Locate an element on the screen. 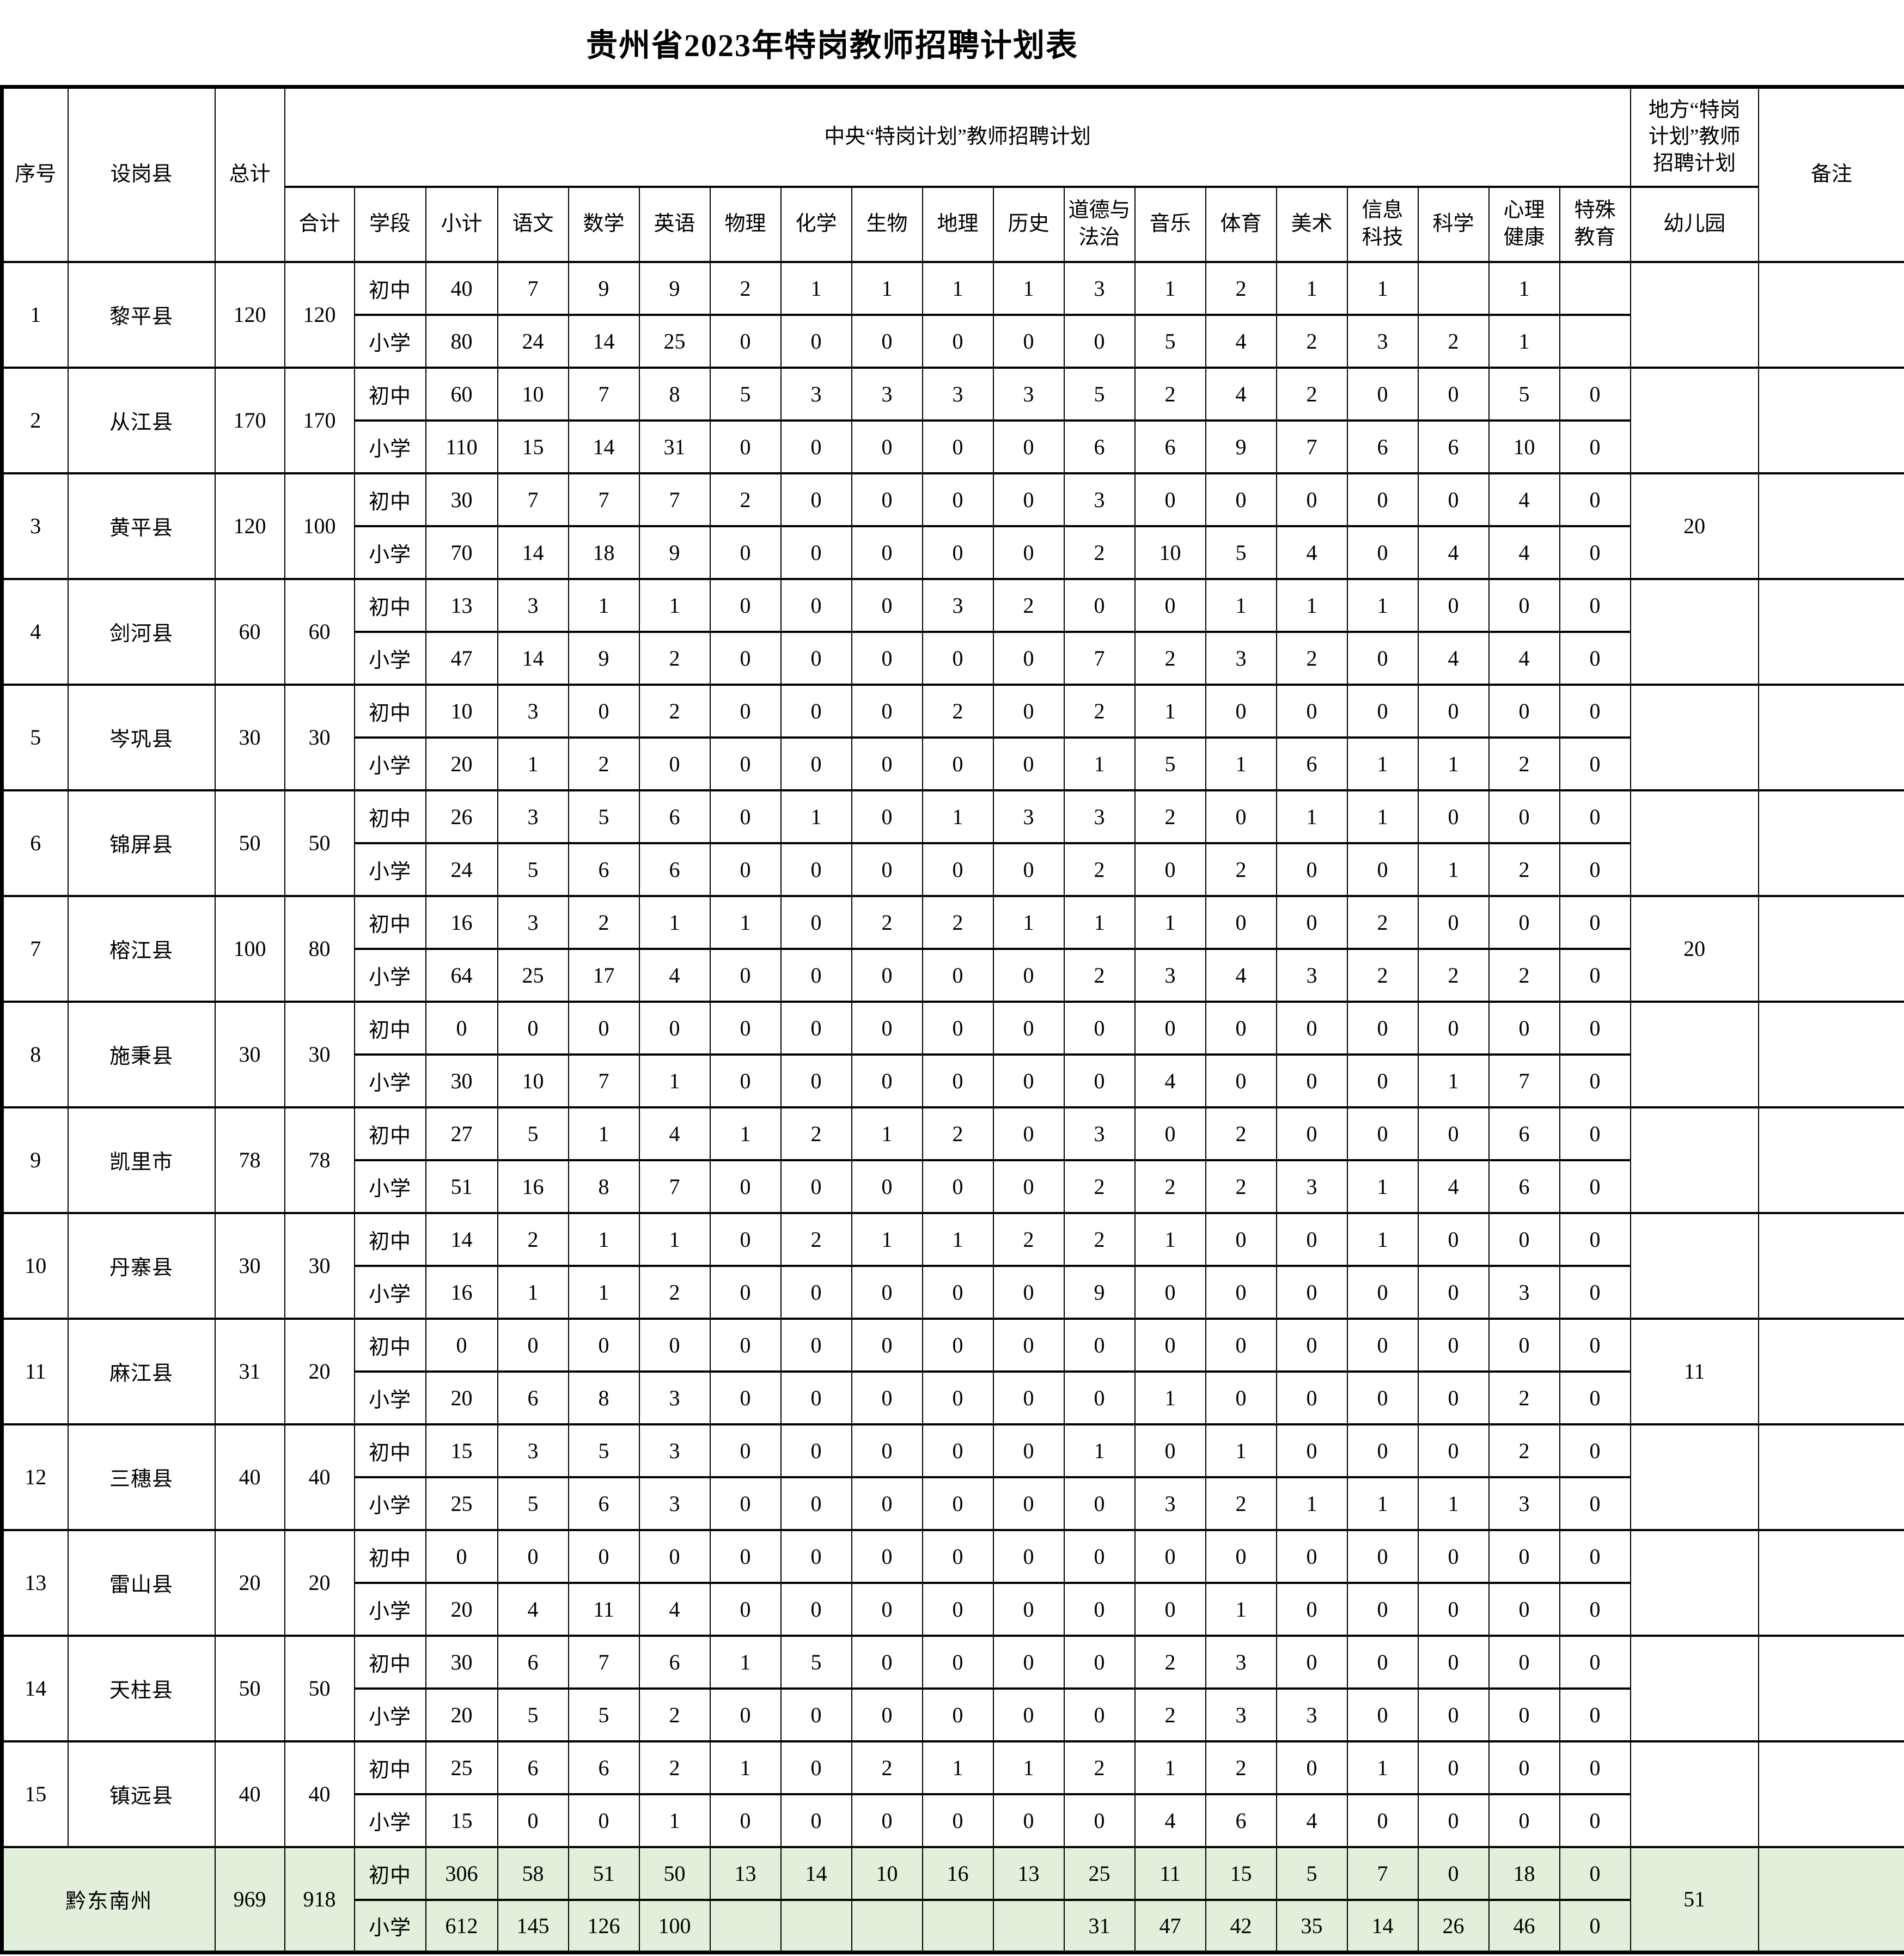 This screenshot has width=1904, height=1956. header-local-plan: 地方“特岗 计划”教师 招聘计划 is located at coordinates (1694, 137).